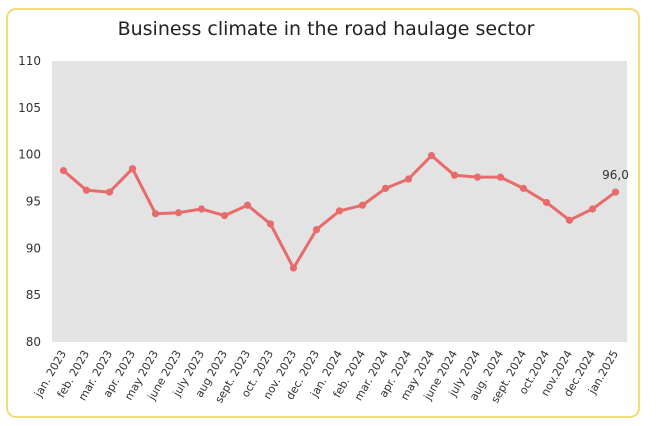  Describe the element at coordinates (33, 248) in the screenshot. I see `y-tick-label: 90` at that location.